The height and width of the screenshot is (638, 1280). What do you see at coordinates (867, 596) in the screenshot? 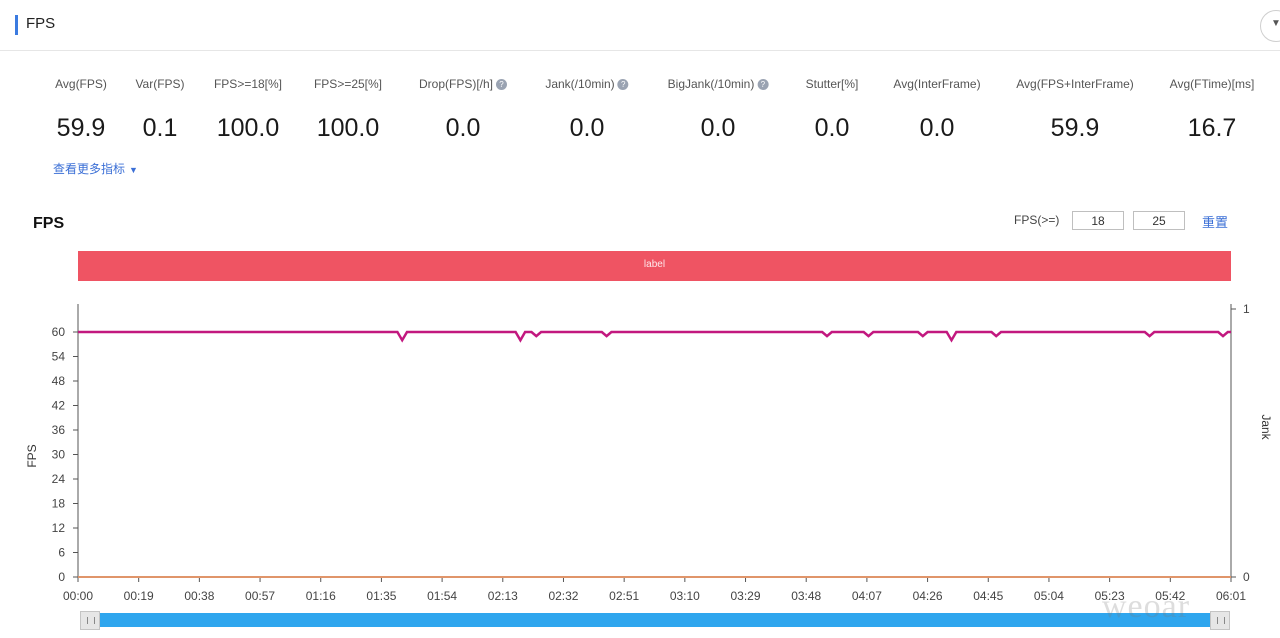
I see `x-tick-label: 04:07` at bounding box center [867, 596].